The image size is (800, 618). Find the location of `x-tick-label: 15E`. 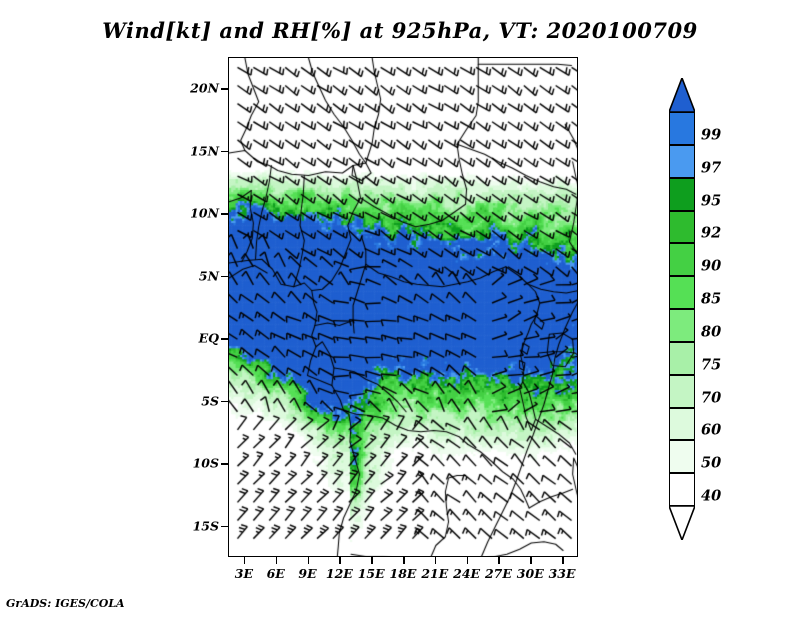

x-tick-label: 15E is located at coordinates (371, 573).